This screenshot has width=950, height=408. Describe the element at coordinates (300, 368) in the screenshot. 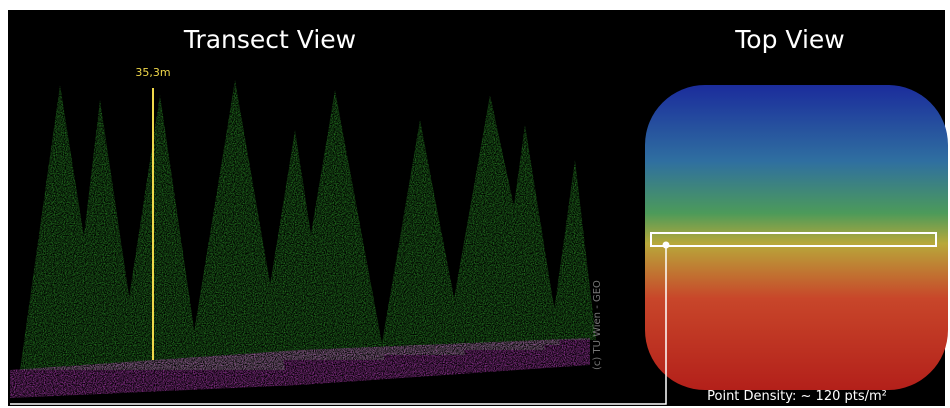

I see `ground` at that location.